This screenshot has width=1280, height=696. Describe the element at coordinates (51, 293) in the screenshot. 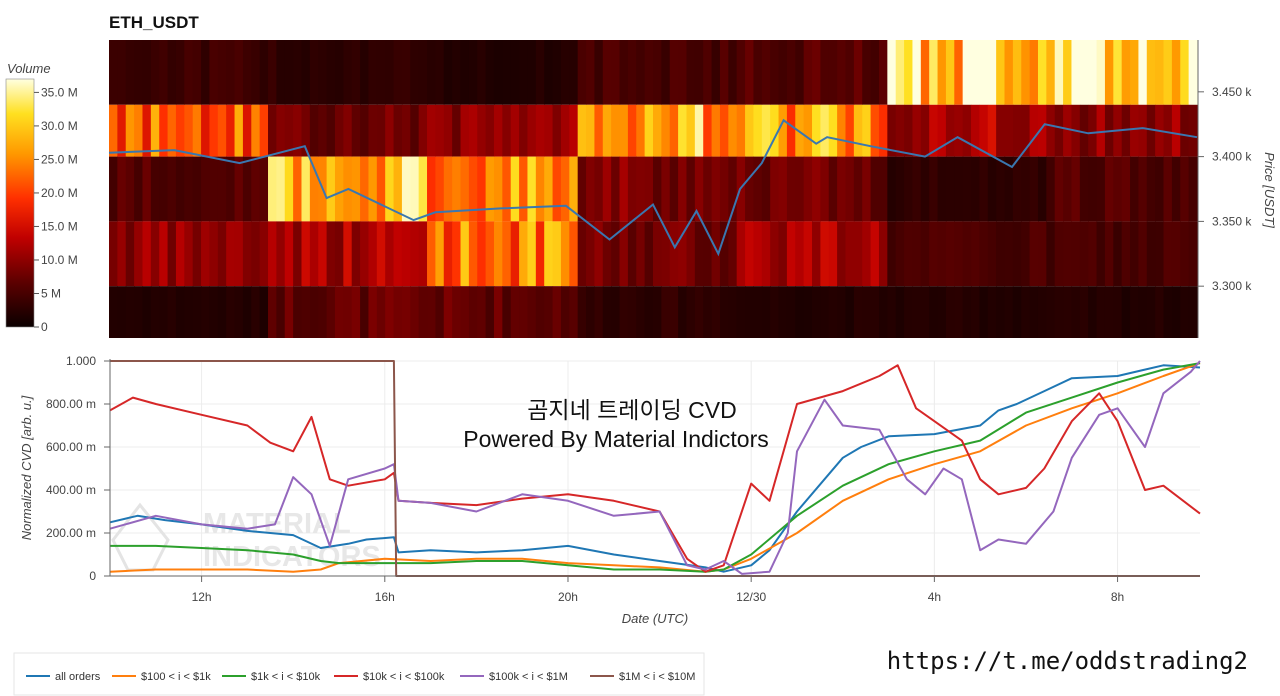

I see `colorbar-tick-label: 5 M` at that location.